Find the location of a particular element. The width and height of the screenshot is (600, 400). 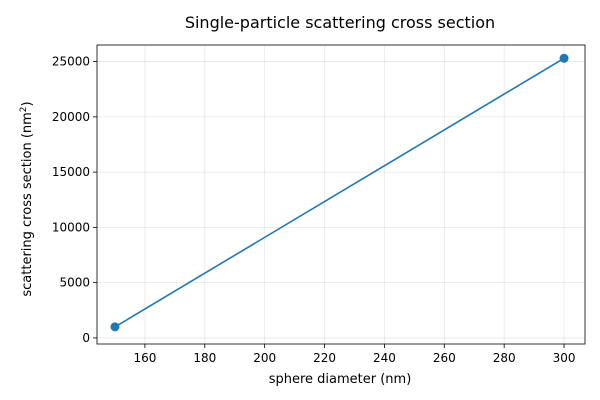

x-tick-label-6: 280 is located at coordinates (504, 358).